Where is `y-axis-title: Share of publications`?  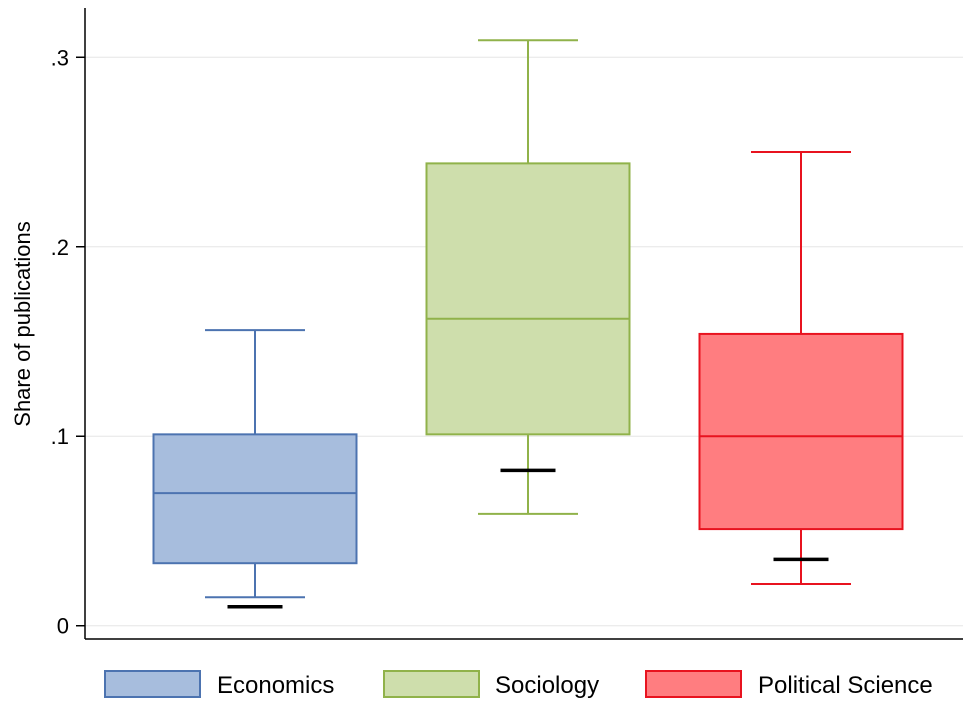
y-axis-title: Share of publications is located at coordinates (22, 323).